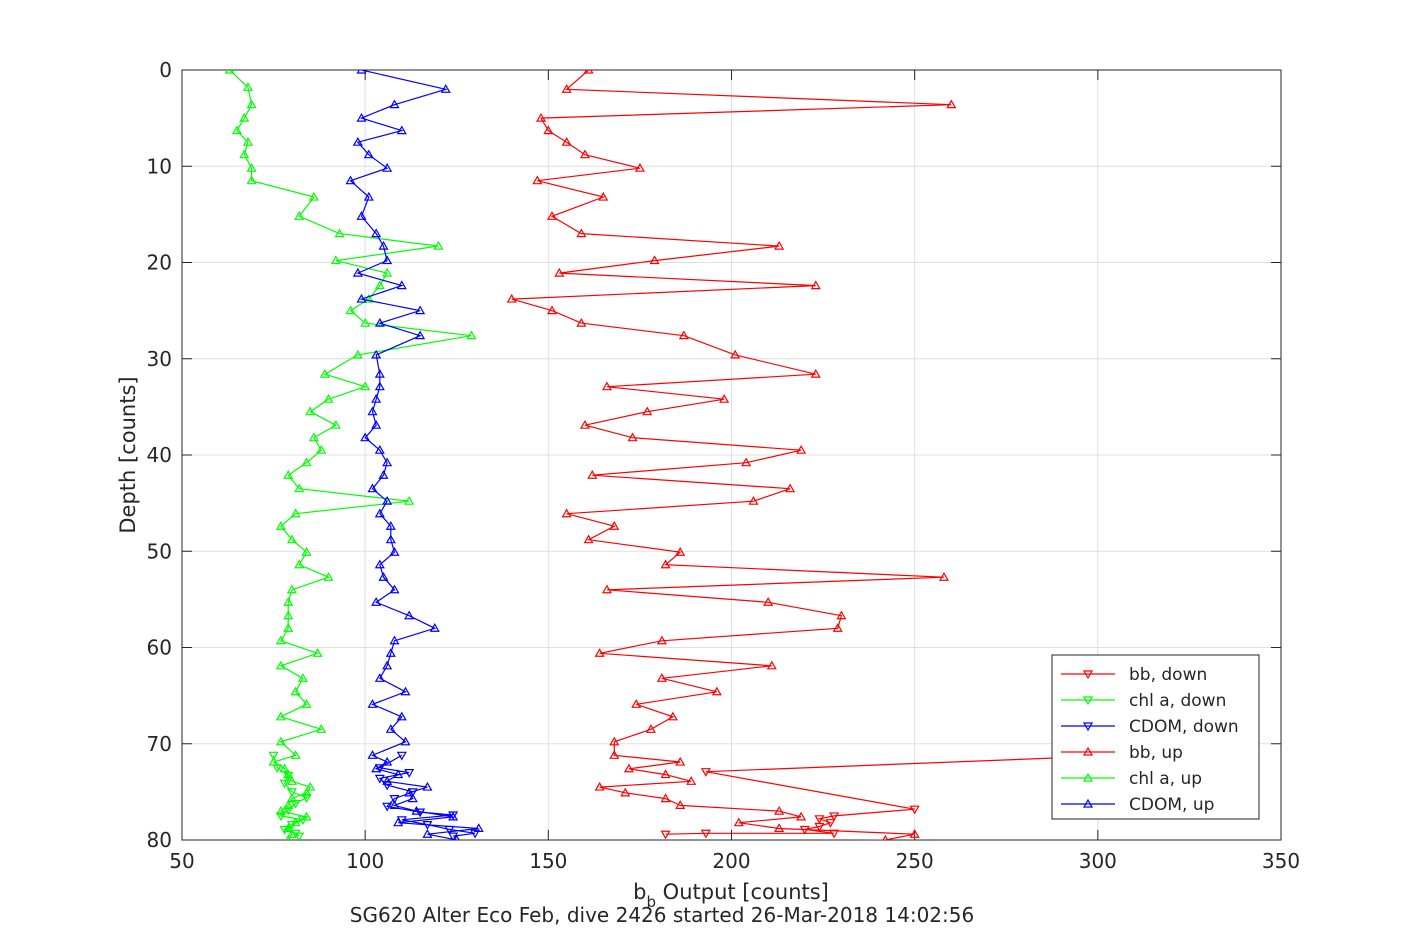 This screenshot has height=945, width=1417. I want to click on legend-label: bb, down, so click(1168, 675).